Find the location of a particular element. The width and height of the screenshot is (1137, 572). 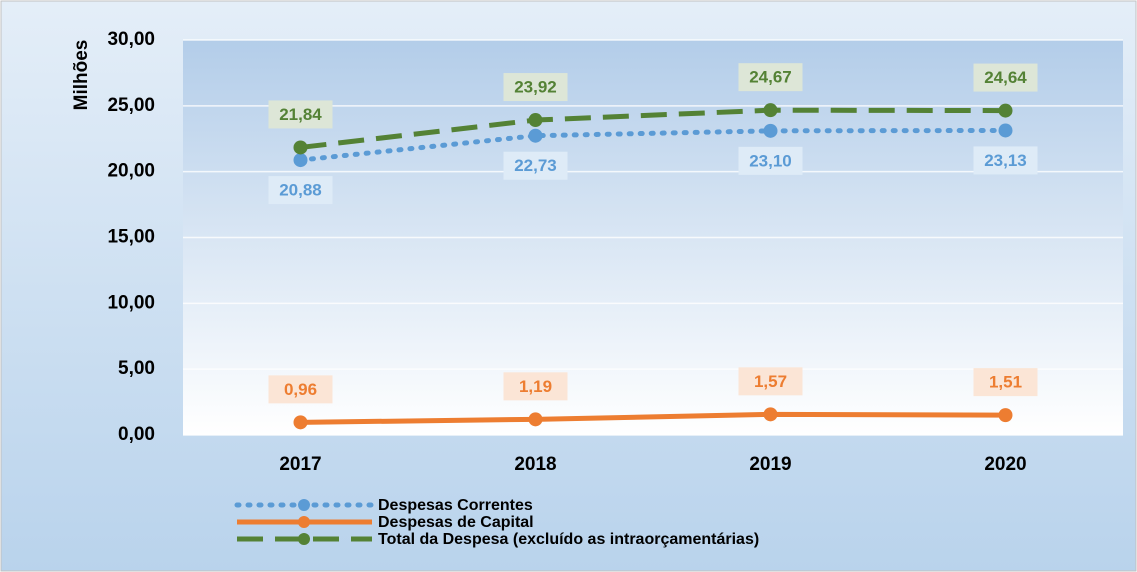

y-tick-label: 5,00 is located at coordinates (136, 368).